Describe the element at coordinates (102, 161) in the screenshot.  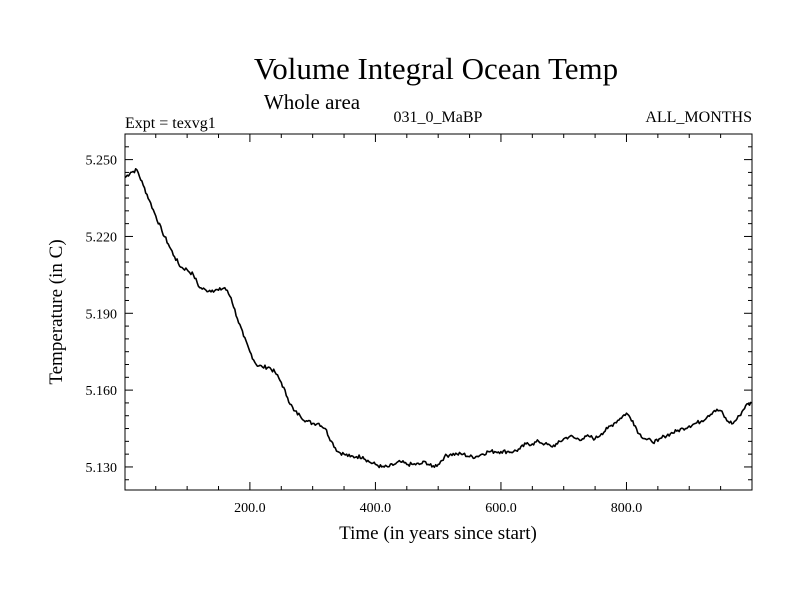
I see `y-tick-label: 5.250` at that location.